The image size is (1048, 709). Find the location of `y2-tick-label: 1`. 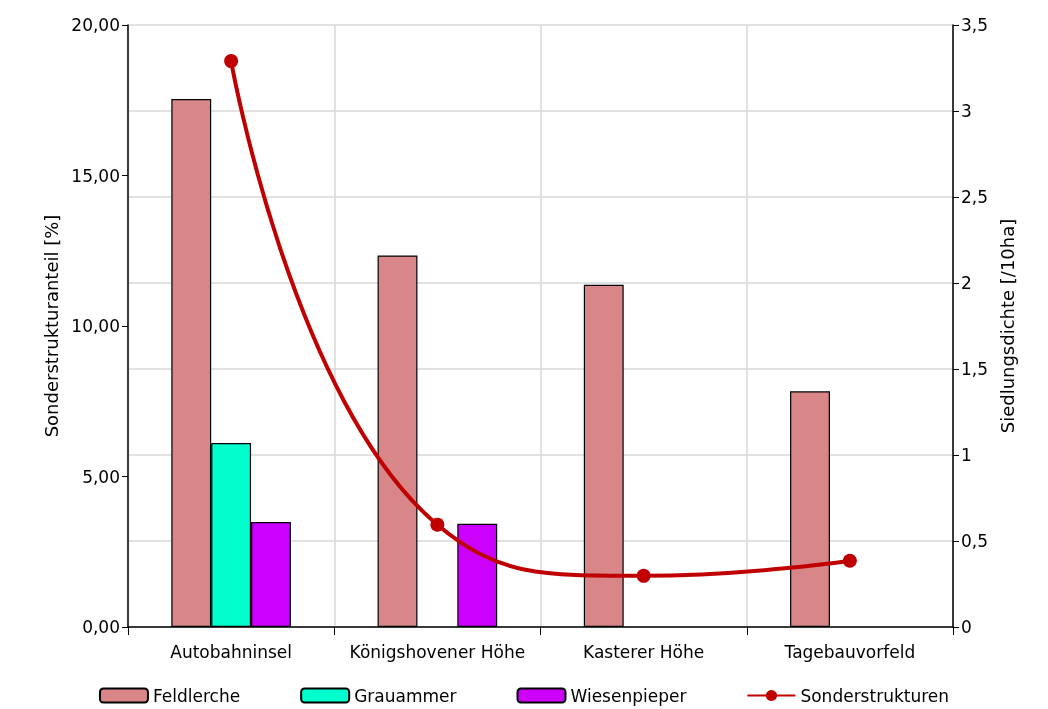

y2-tick-label: 1 is located at coordinates (966, 455).